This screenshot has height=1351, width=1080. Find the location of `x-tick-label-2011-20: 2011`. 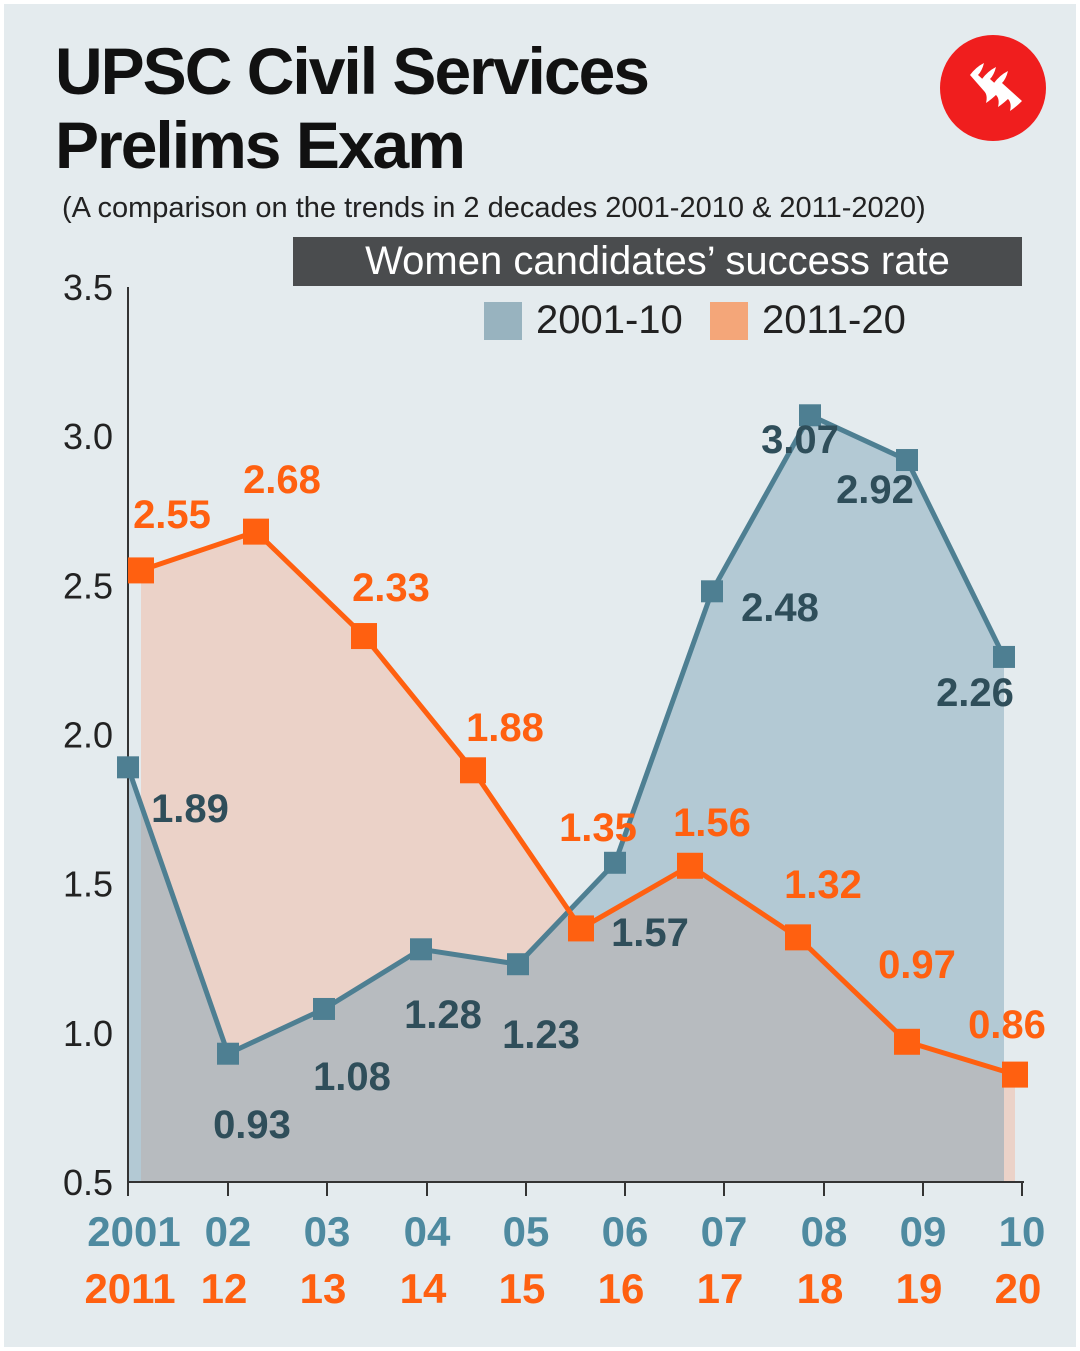

x-tick-label-2011-20: 2011 is located at coordinates (129, 1288).